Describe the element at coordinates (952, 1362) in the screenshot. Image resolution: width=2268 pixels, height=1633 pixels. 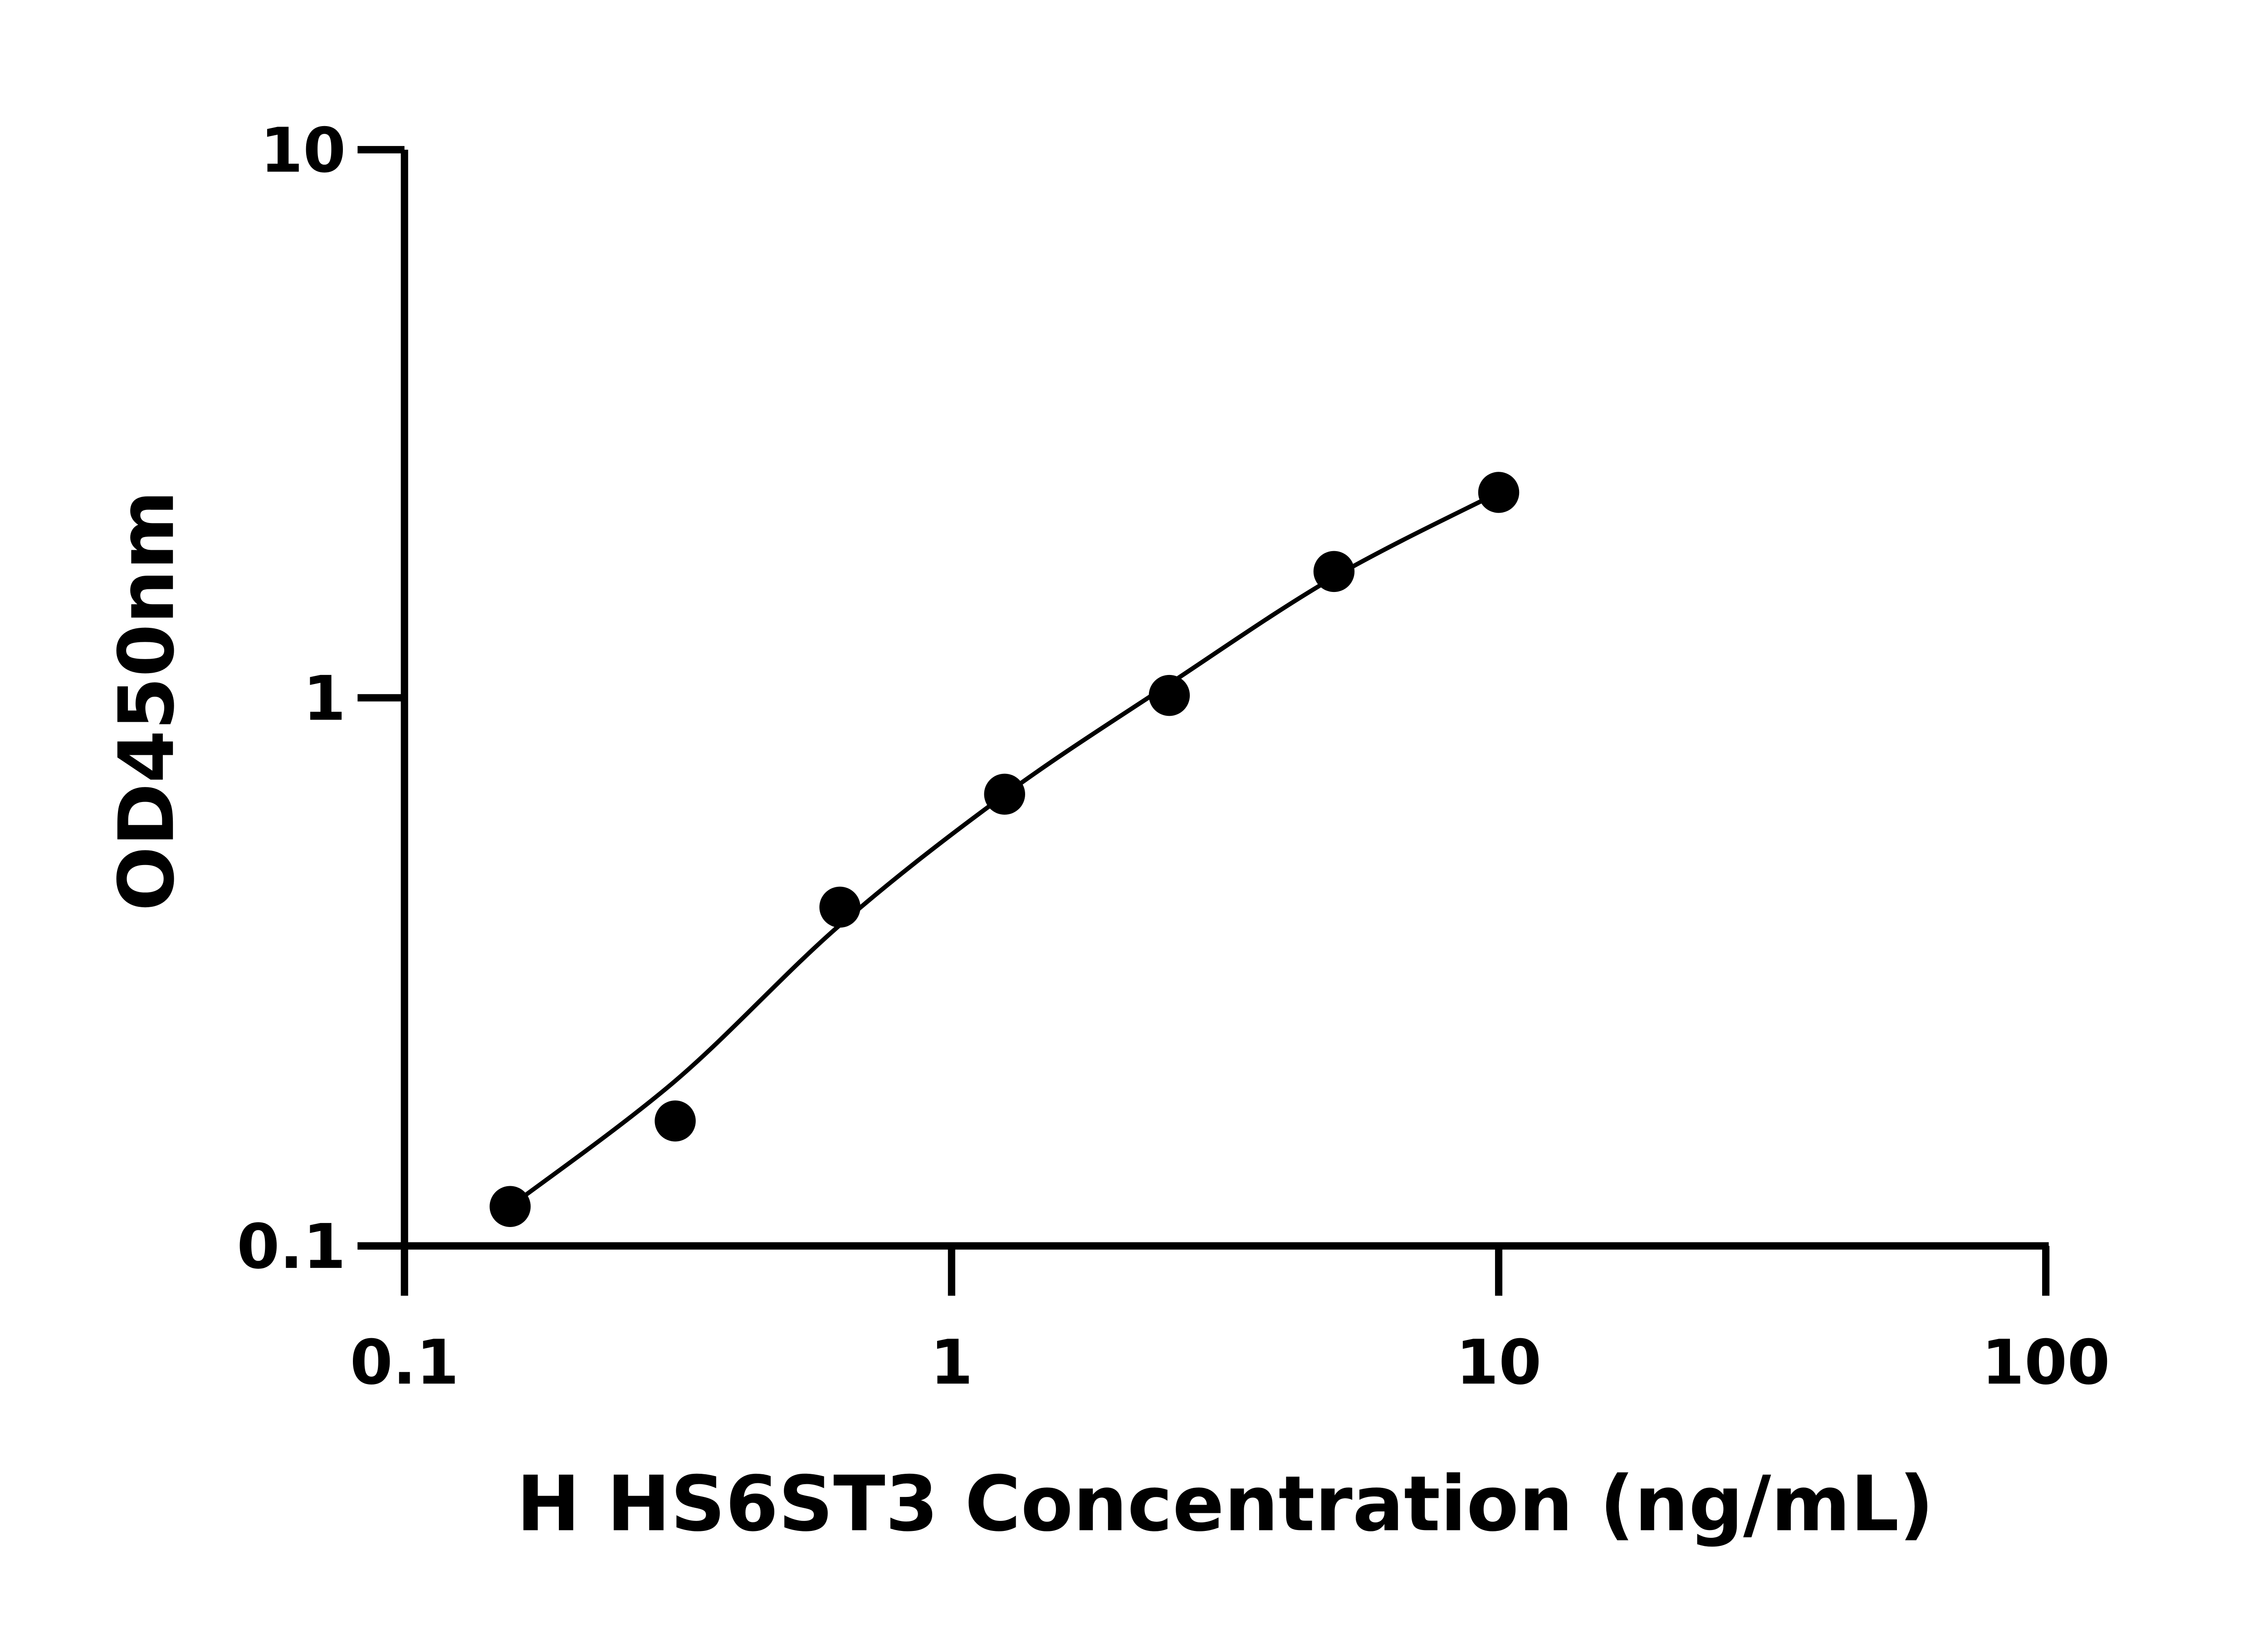
I see `x-tick-label: 1` at that location.